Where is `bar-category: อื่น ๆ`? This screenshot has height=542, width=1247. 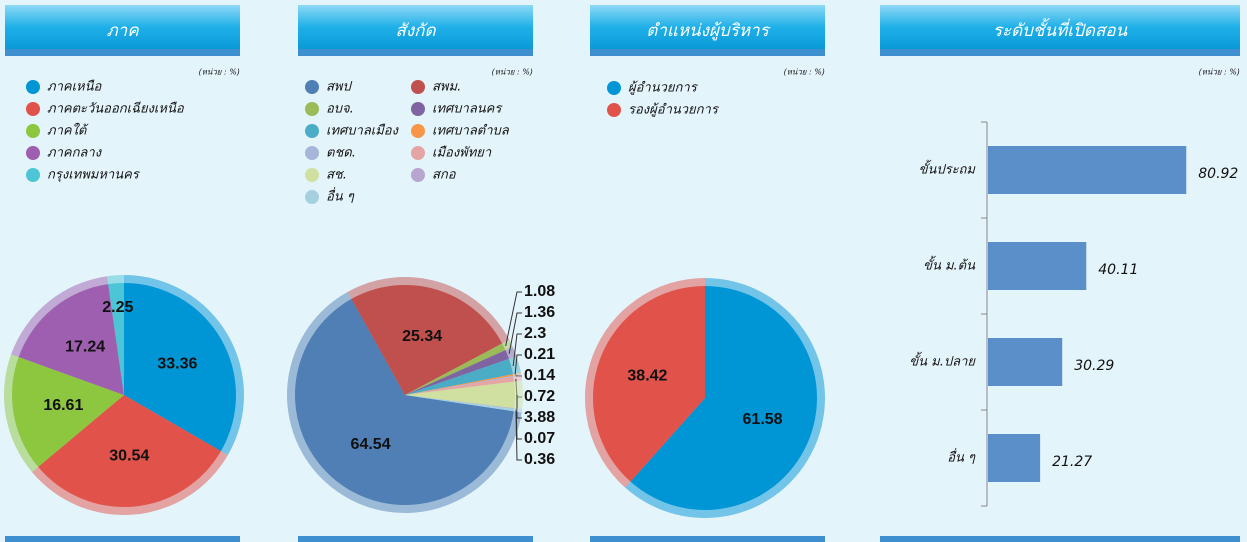 bar-category: อื่น ๆ is located at coordinates (961, 457).